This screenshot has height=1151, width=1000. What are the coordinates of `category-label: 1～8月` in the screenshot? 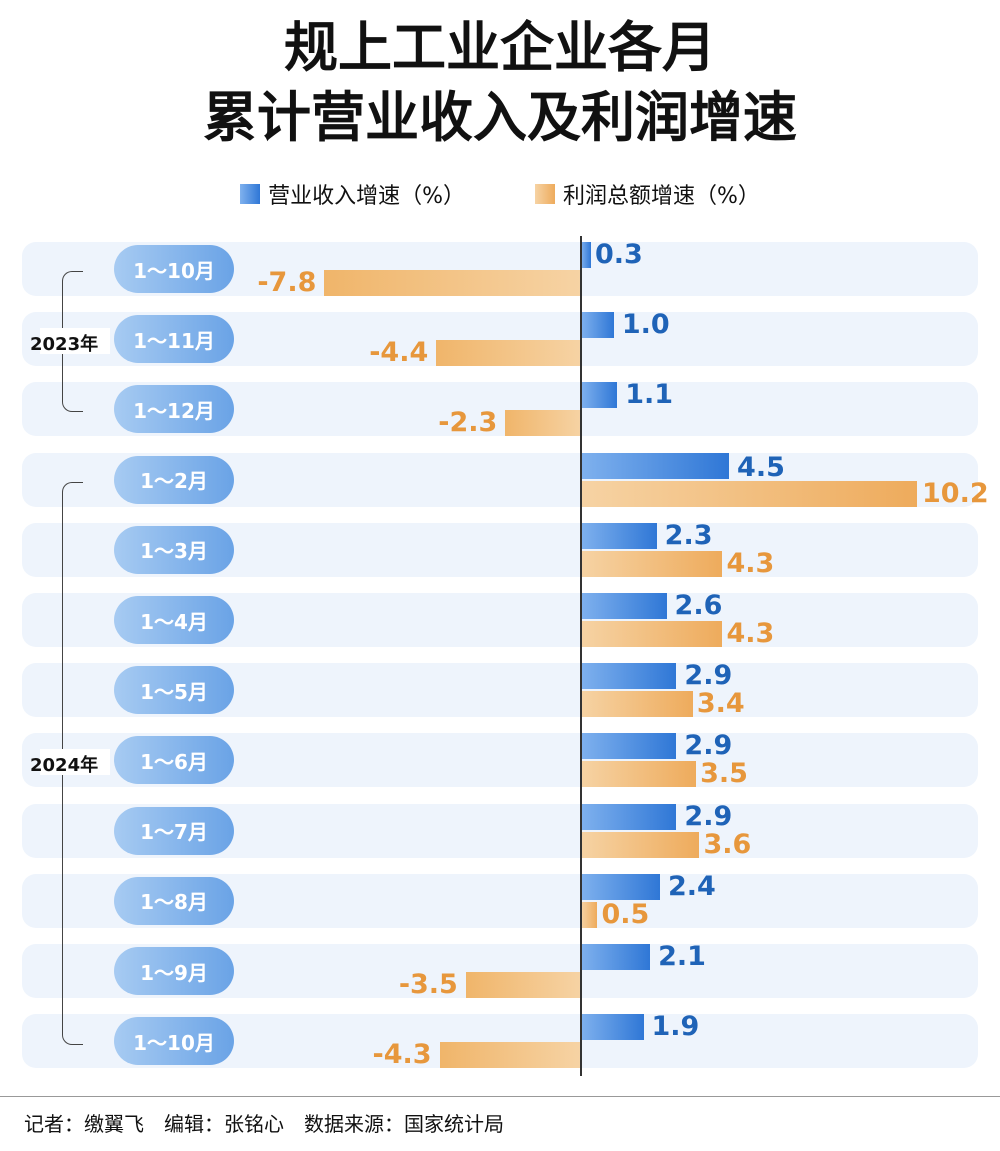 It's located at (174, 900).